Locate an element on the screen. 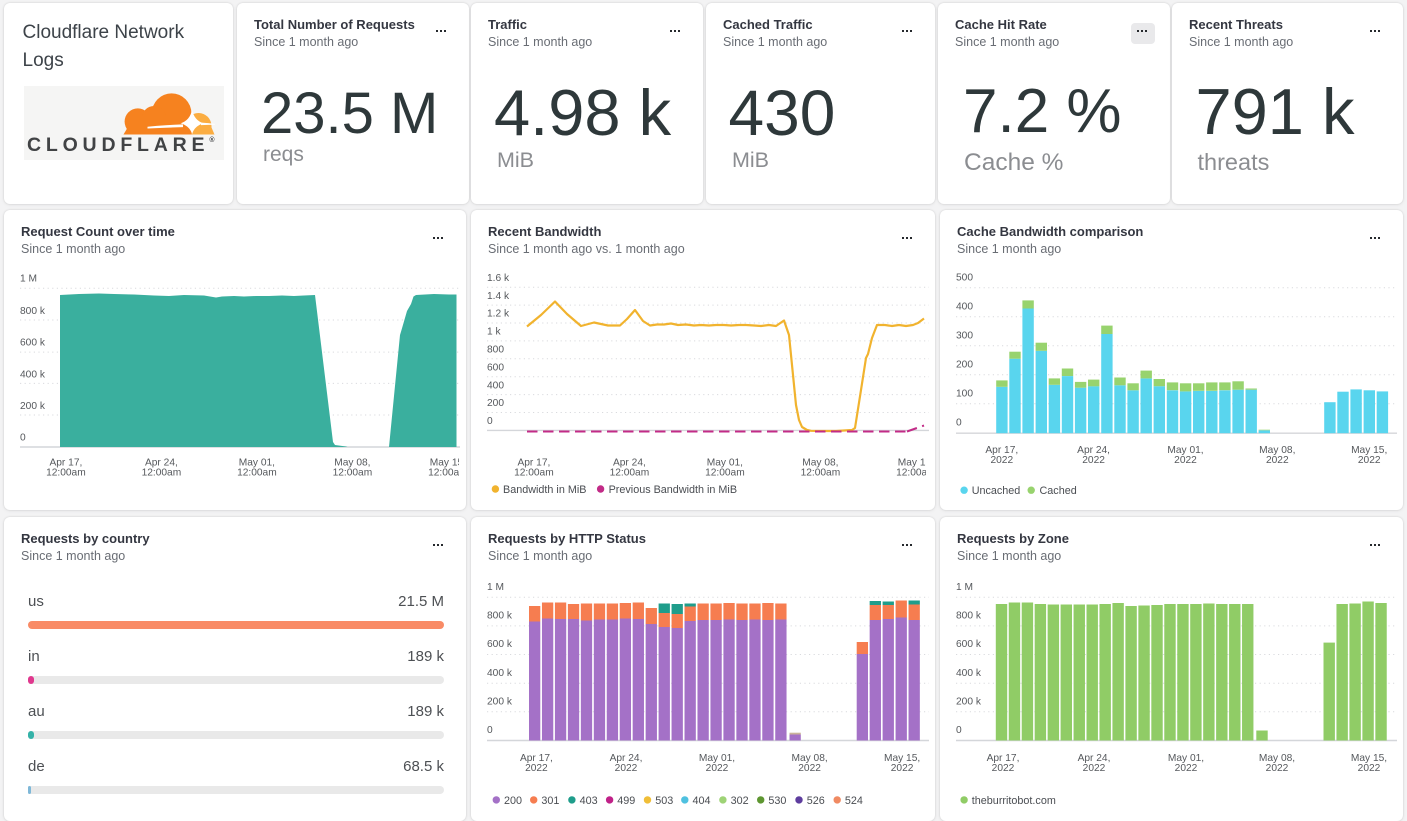 Image resolution: width=1407 pixels, height=821 pixels. svg-text: 302 is located at coordinates (740, 801).